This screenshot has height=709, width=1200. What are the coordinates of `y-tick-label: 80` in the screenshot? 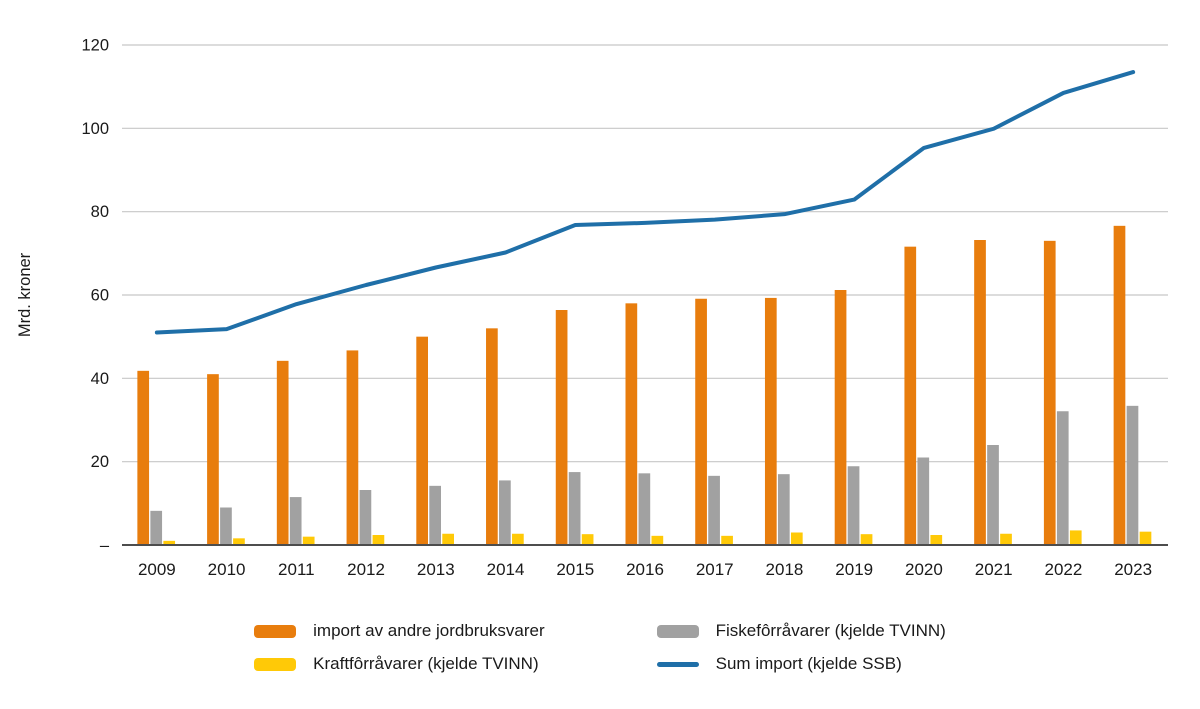 It's located at (100, 212).